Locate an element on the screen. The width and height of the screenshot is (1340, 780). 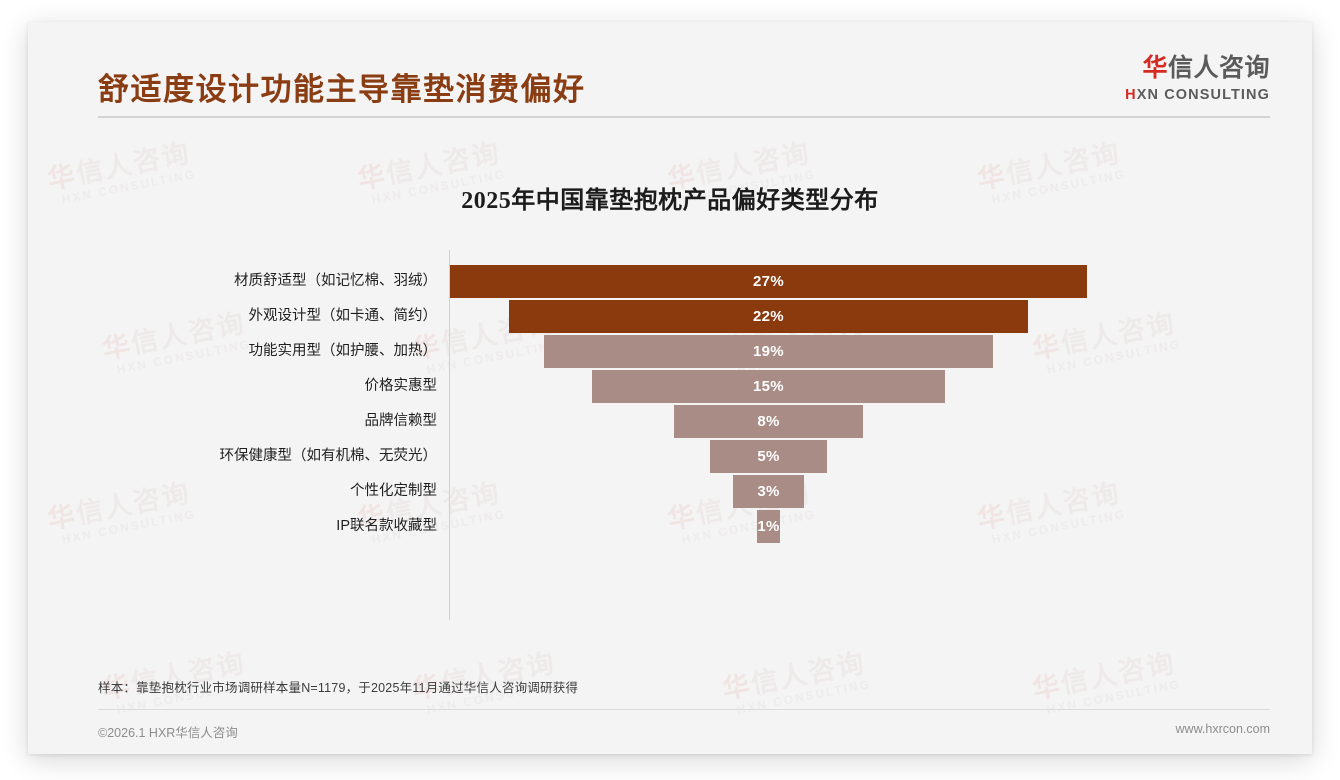
bar-track: 3% is located at coordinates (860, 491).